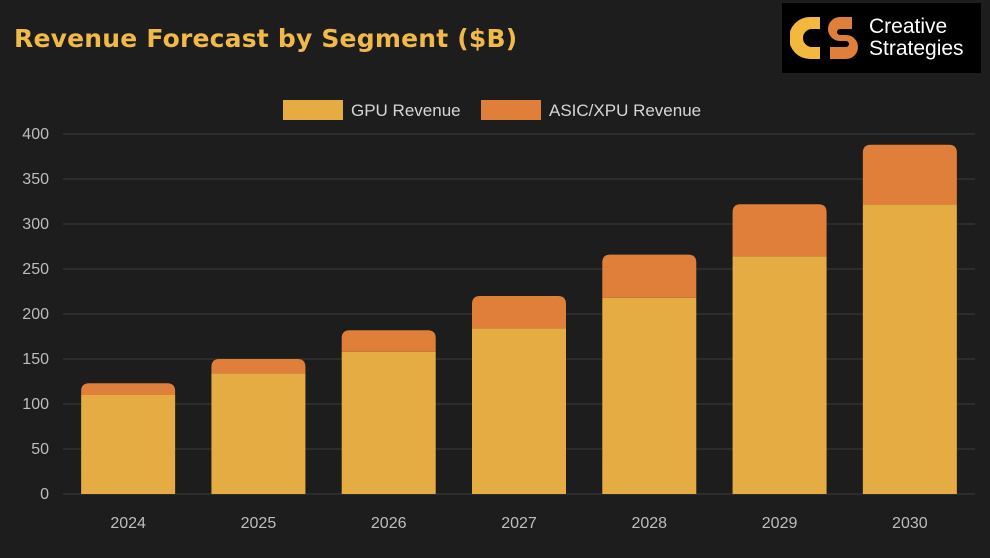 The height and width of the screenshot is (558, 990). I want to click on y-tick-label: 150, so click(35, 359).